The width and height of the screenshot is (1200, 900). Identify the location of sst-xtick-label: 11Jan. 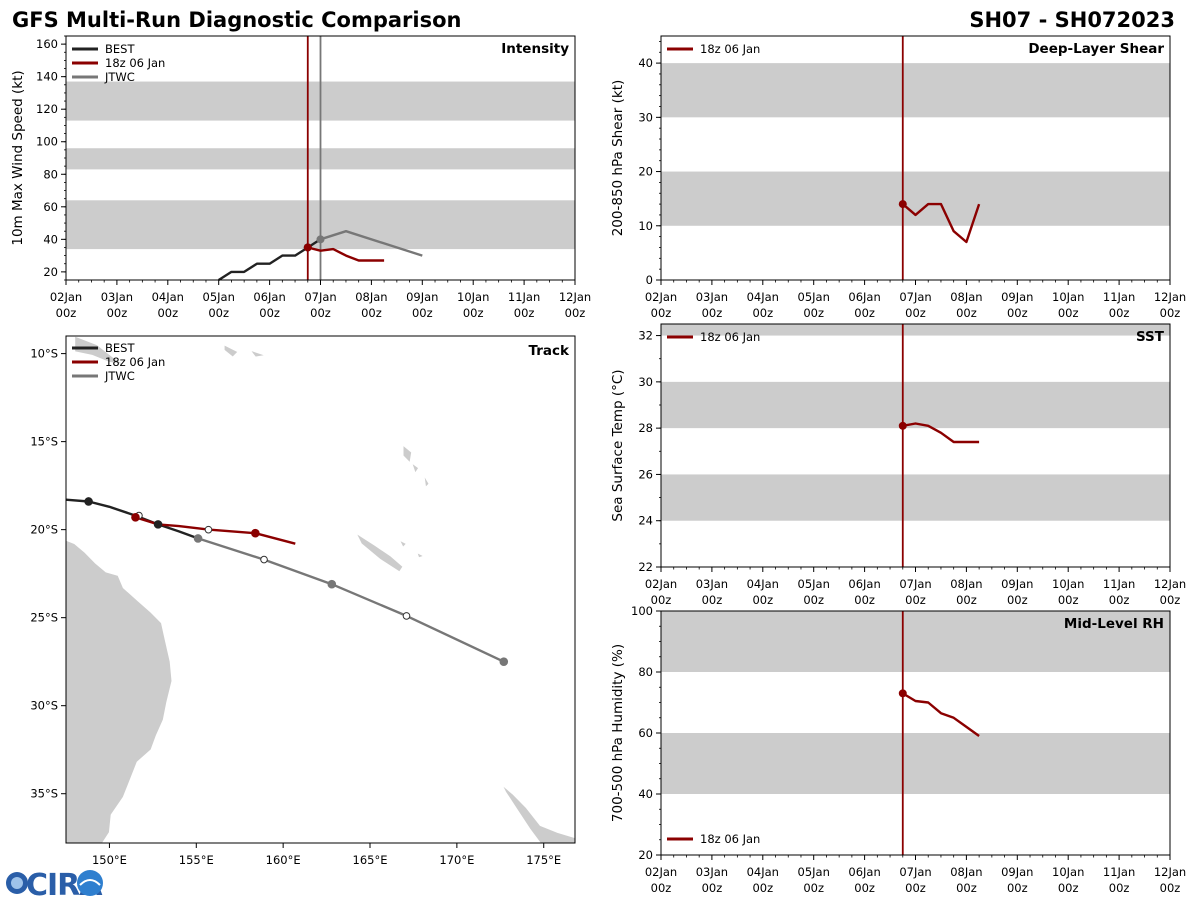
(1119, 584).